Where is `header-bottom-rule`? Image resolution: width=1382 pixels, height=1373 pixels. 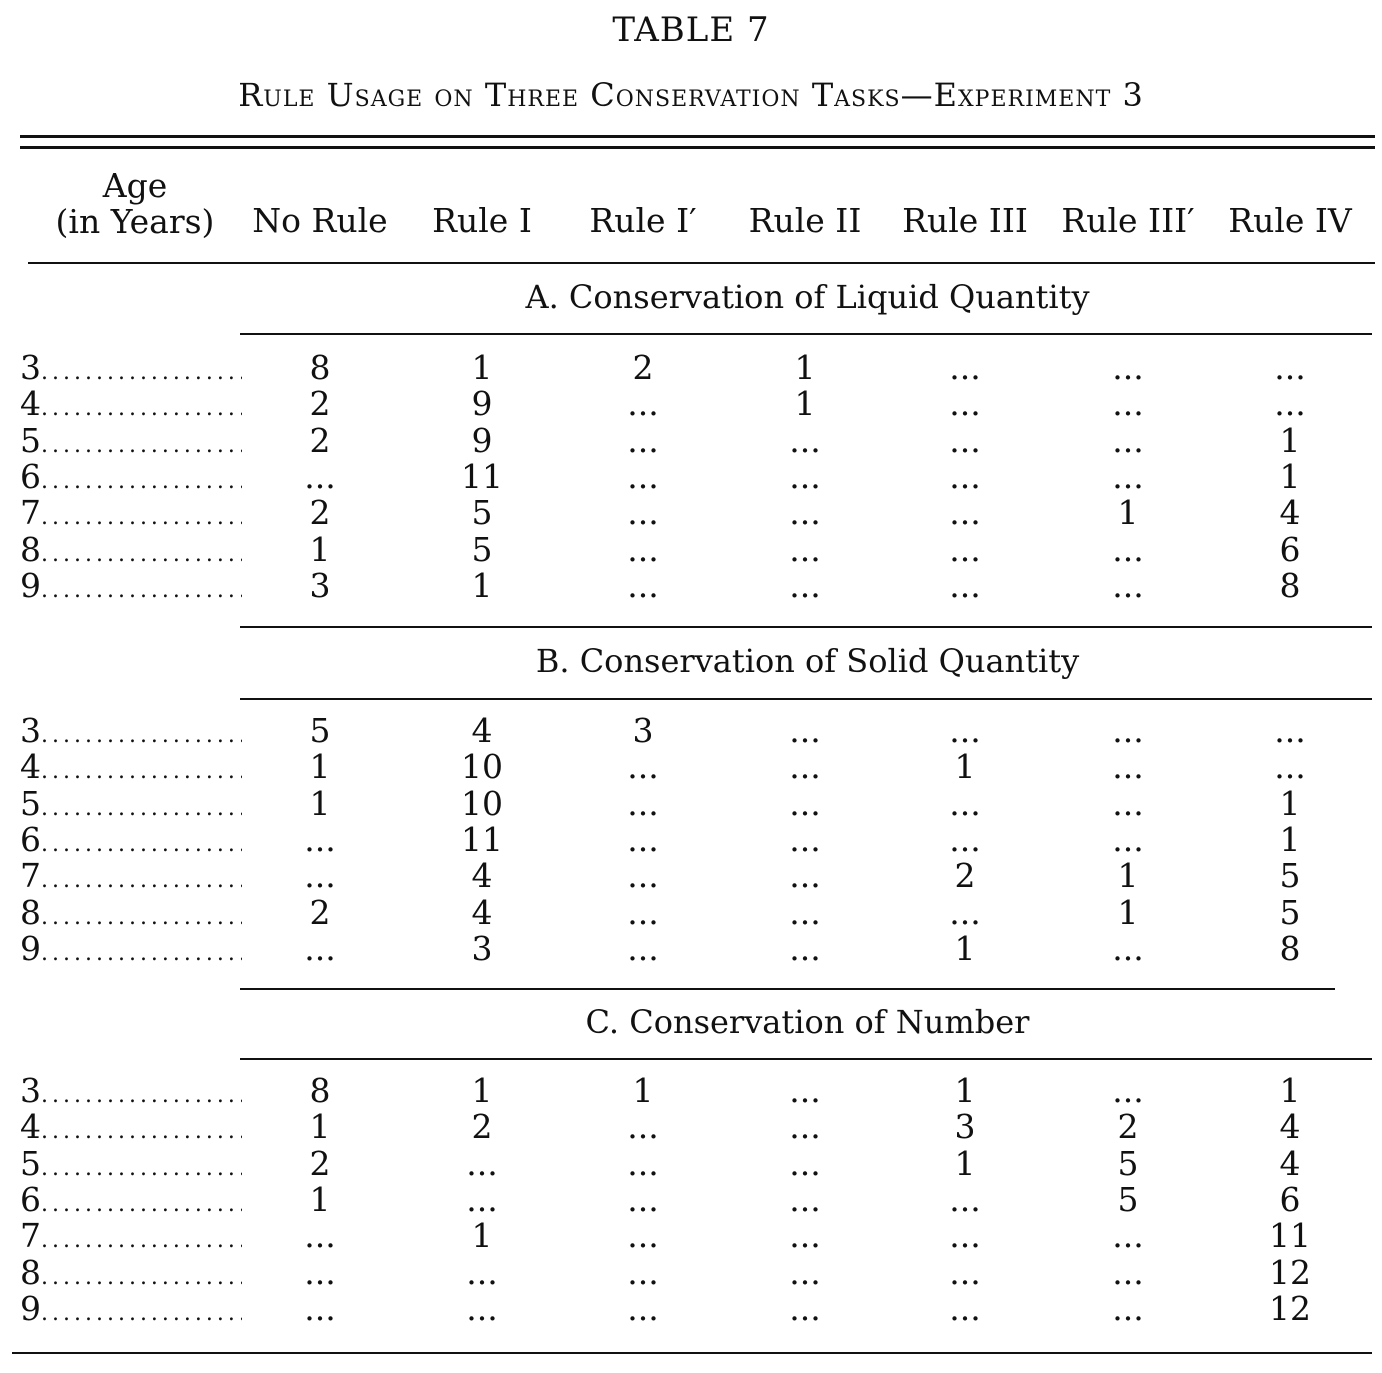
header-bottom-rule is located at coordinates (701, 263).